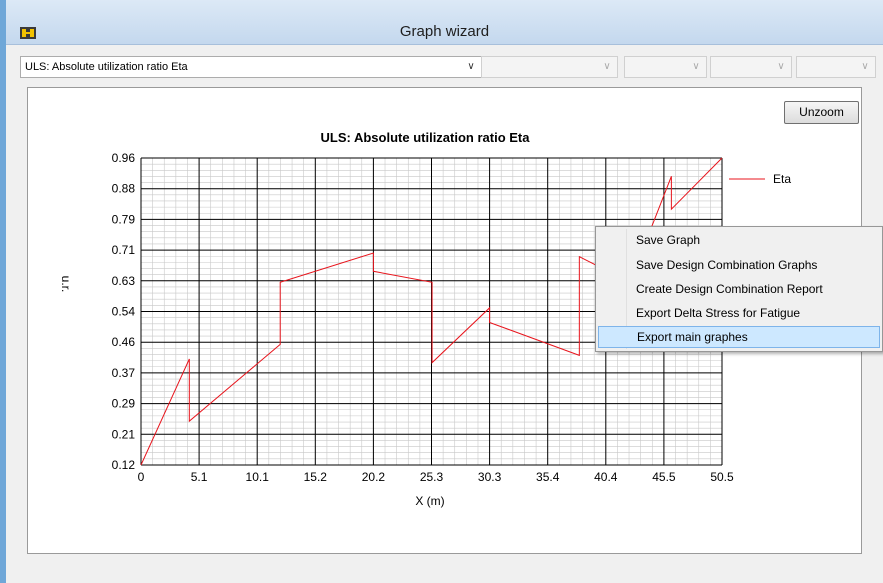  What do you see at coordinates (124, 434) in the screenshot?
I see `y-tick-label: 0.21` at bounding box center [124, 434].